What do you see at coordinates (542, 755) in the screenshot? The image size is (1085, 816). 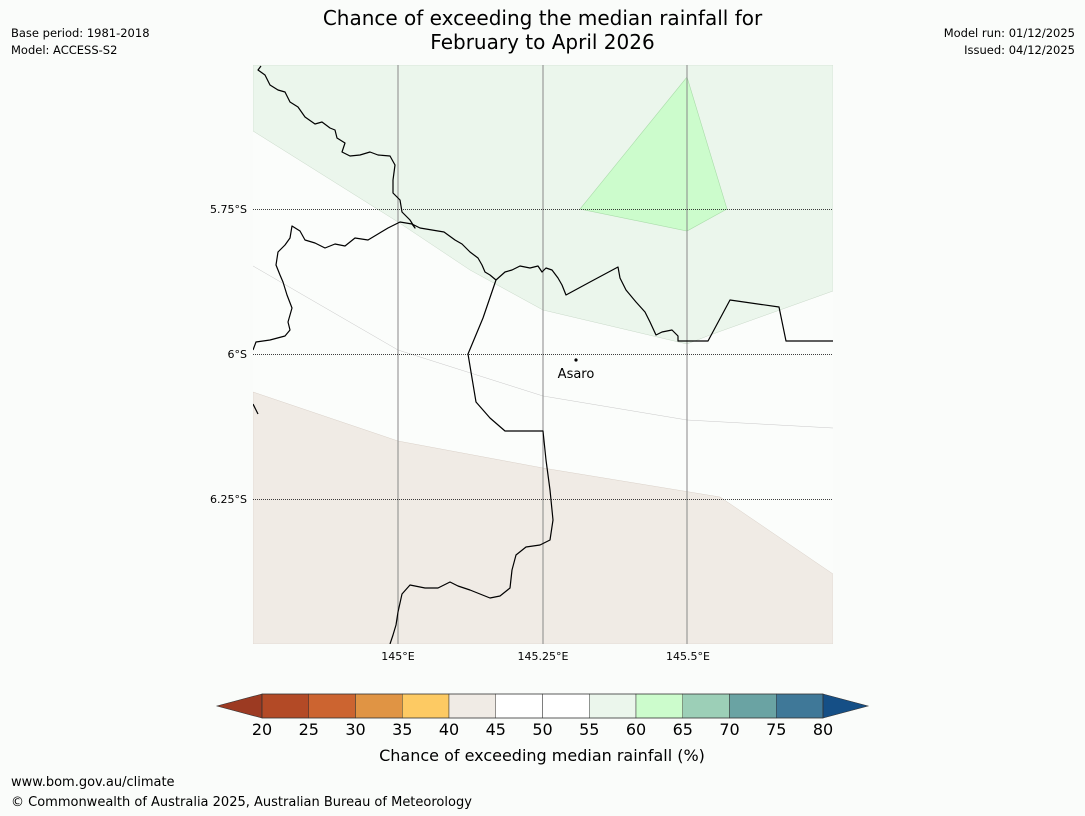 I see `colorbar-title: Chance of exceeding median rainfall (%)` at bounding box center [542, 755].